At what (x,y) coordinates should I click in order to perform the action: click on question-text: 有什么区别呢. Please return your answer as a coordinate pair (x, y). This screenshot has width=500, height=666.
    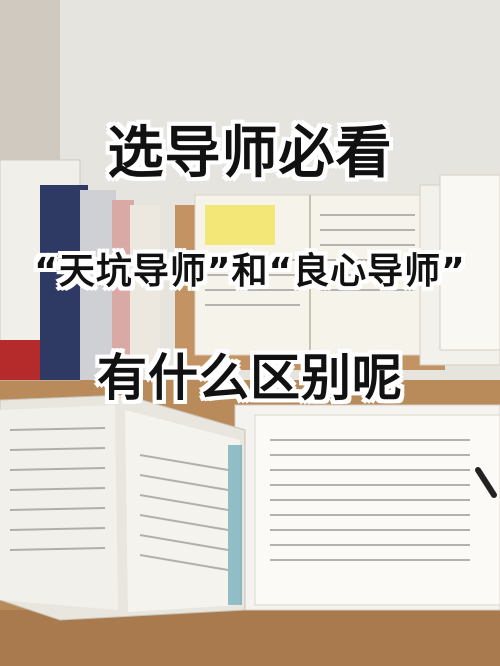
    Looking at the image, I should click on (250, 378).